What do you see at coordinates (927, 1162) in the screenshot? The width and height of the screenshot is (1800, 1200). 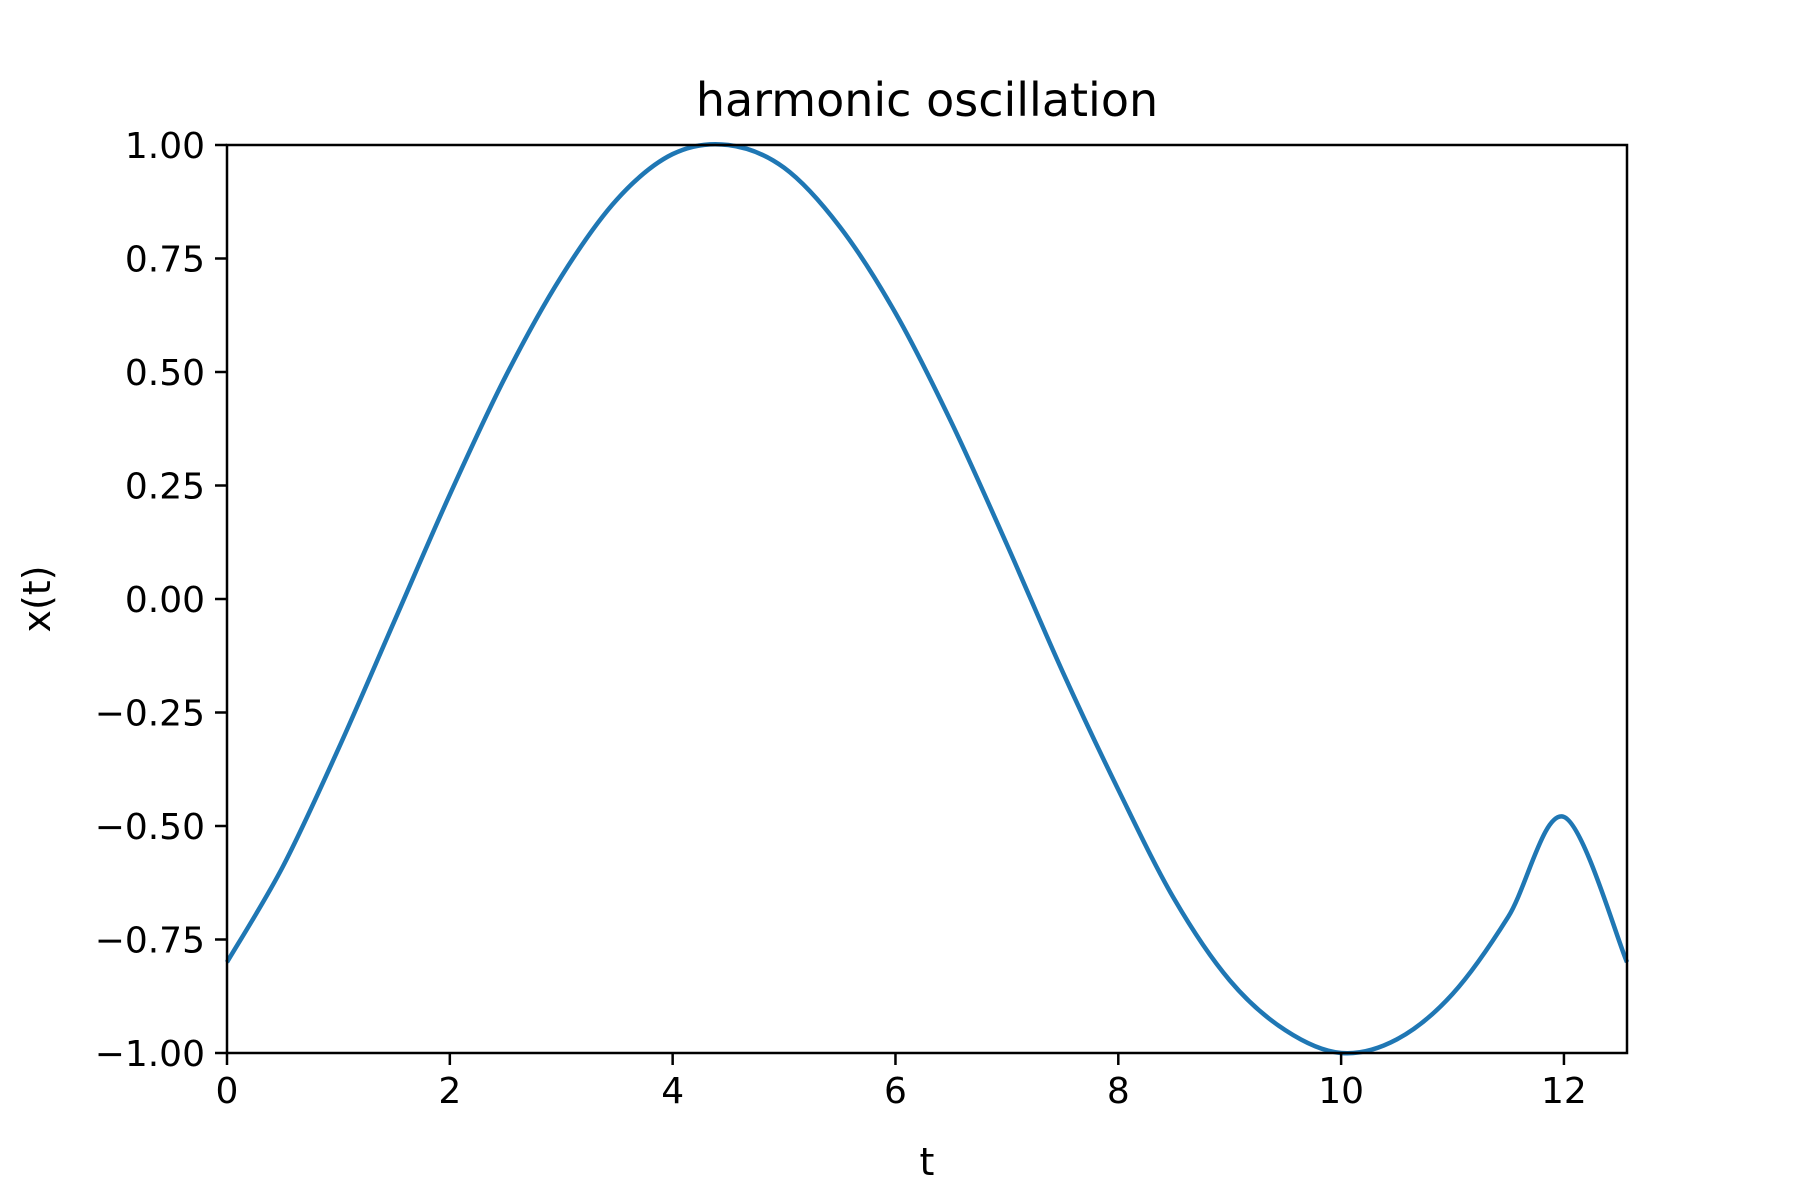 I see `x-axis-label: t` at bounding box center [927, 1162].